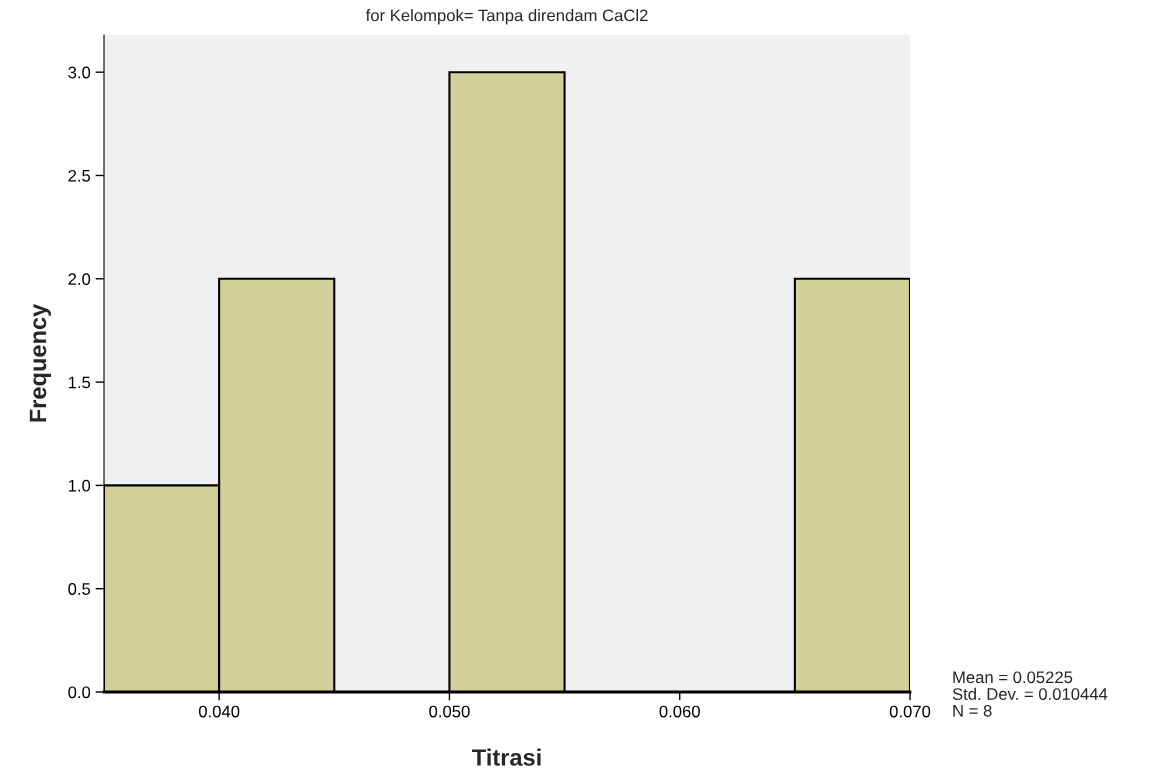  What do you see at coordinates (79, 692) in the screenshot?
I see `y-tick-label: 0.0` at bounding box center [79, 692].